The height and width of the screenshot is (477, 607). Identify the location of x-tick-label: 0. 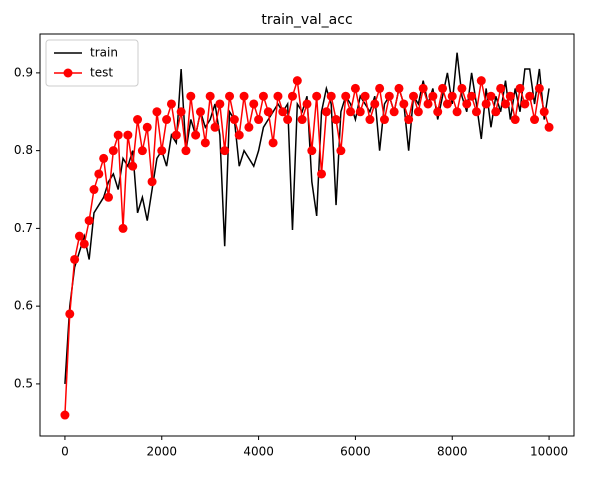
(65, 452).